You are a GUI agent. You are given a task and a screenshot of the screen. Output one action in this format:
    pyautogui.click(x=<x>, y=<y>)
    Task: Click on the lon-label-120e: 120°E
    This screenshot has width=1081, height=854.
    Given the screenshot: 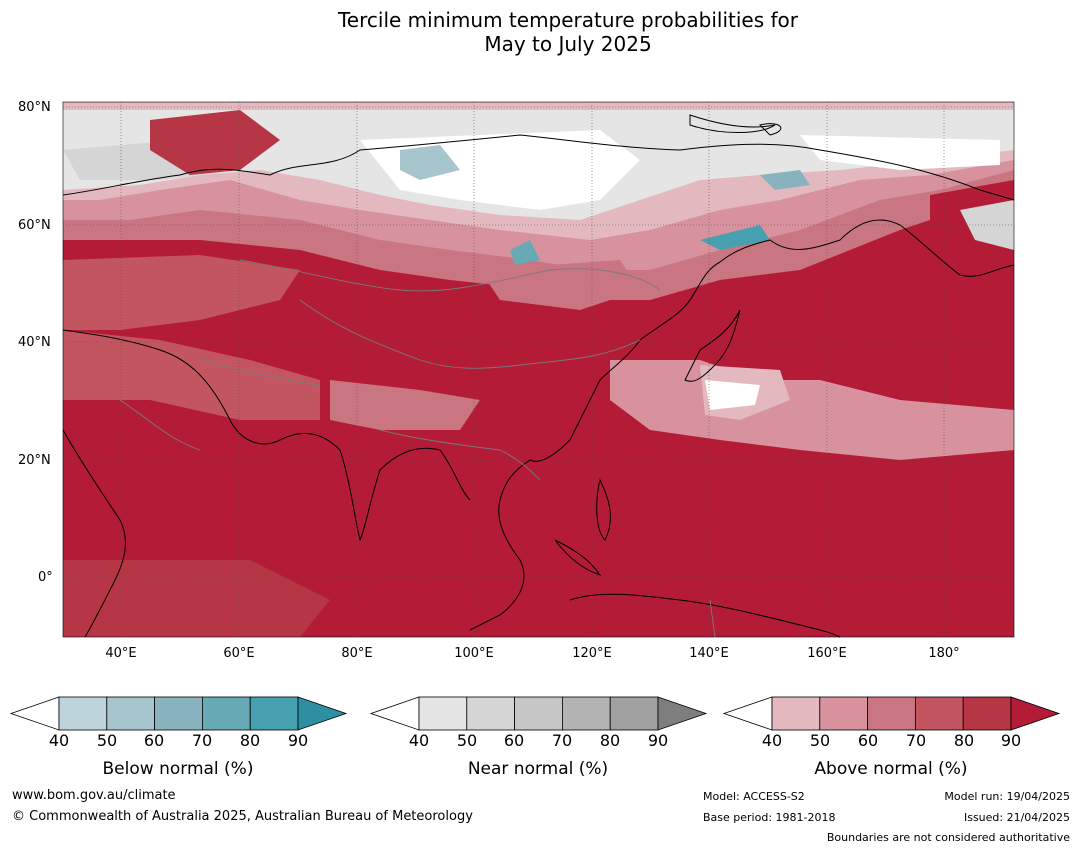 What is the action you would take?
    pyautogui.click(x=592, y=653)
    